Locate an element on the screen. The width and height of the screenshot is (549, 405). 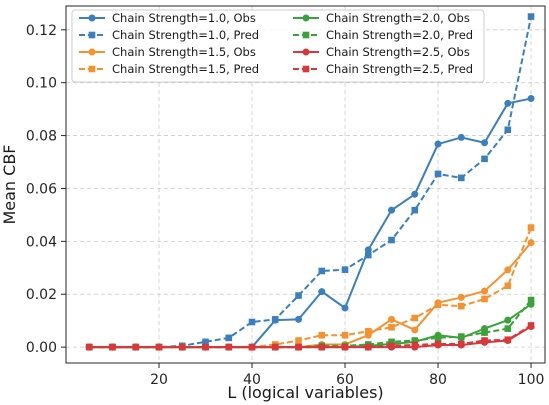
legend-label: Chain Strength=1.5, Obs is located at coordinates (184, 52).